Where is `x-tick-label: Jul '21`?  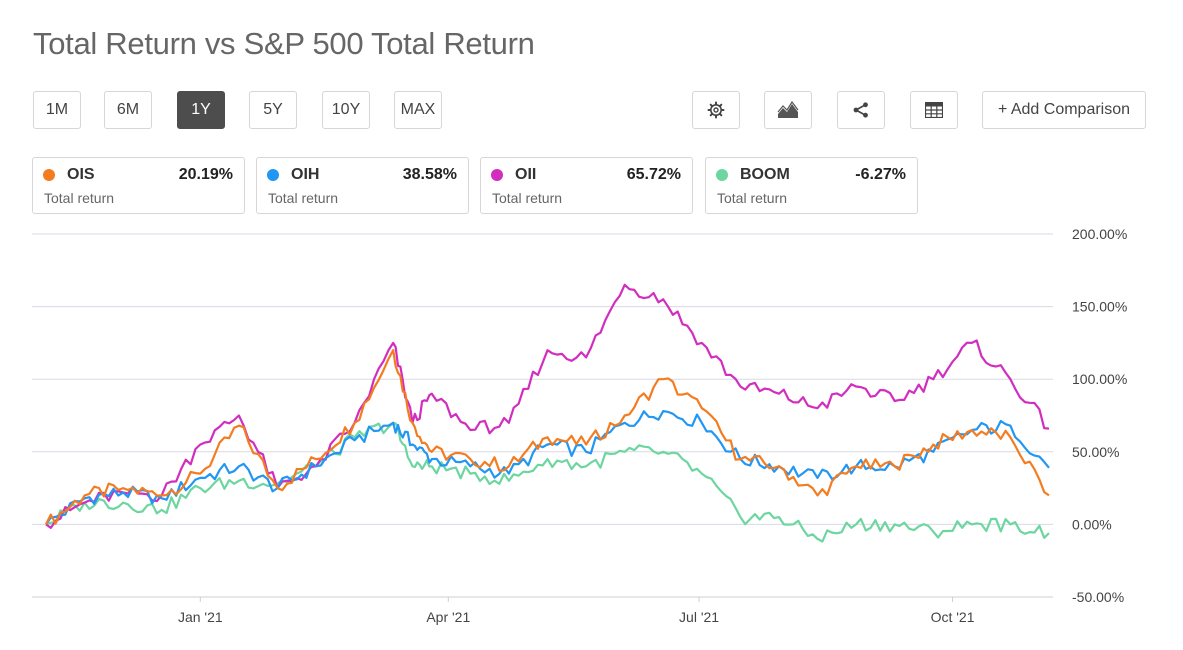 x-tick-label: Jul '21 is located at coordinates (699, 617).